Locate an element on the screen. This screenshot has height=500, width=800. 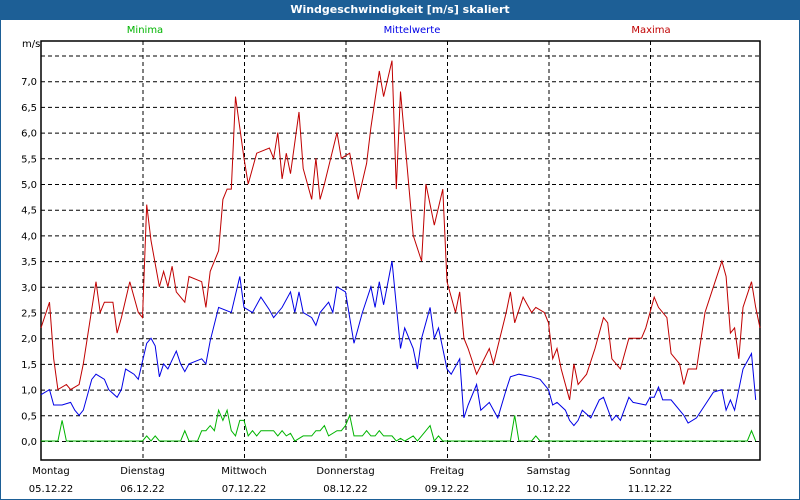
x-tick-day: Donnerstag is located at coordinates (345, 471).